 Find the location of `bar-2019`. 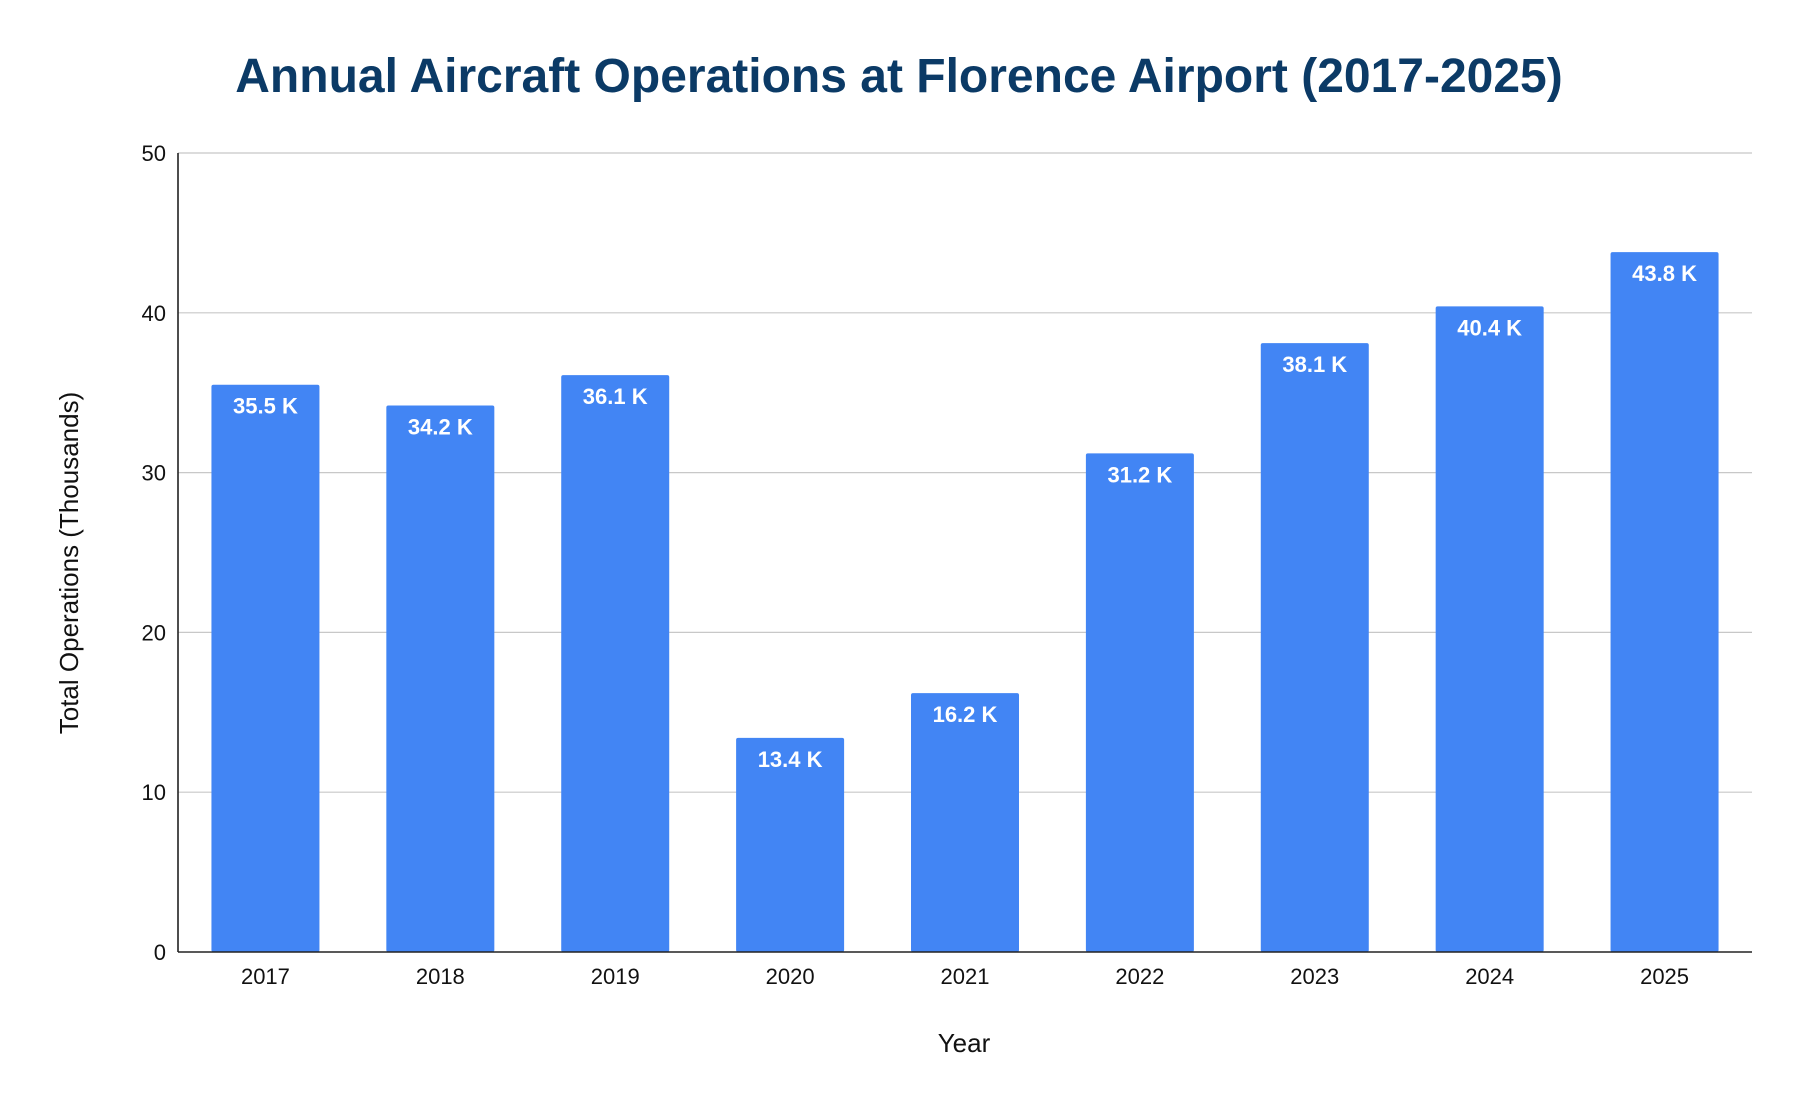

bar-2019 is located at coordinates (615, 663).